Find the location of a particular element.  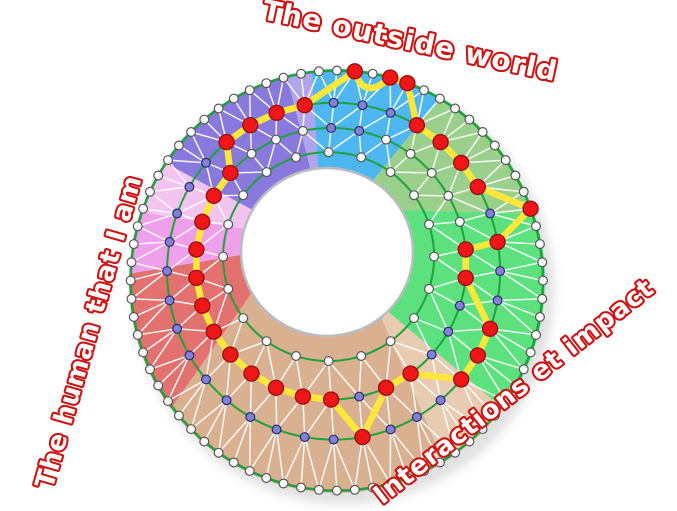

sector-tan-light is located at coordinates (442, 387).